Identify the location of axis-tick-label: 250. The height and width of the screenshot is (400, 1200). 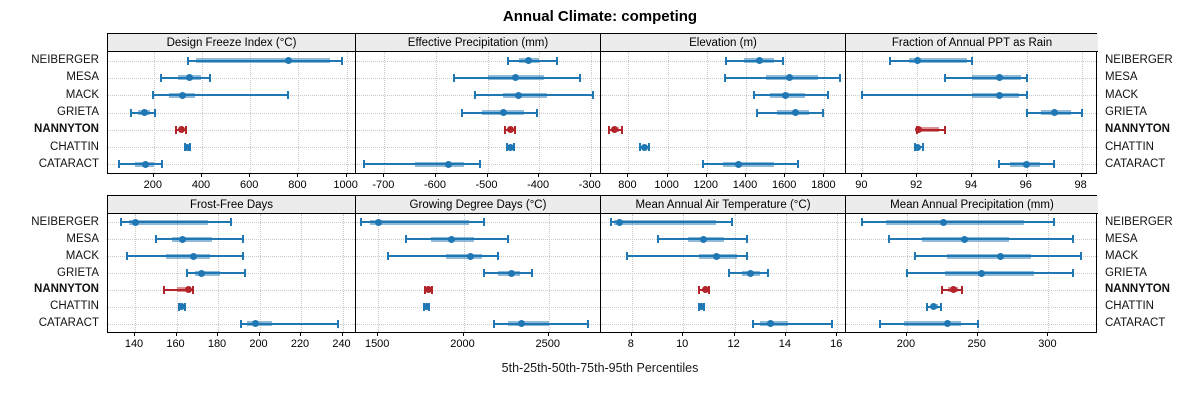
(976, 344).